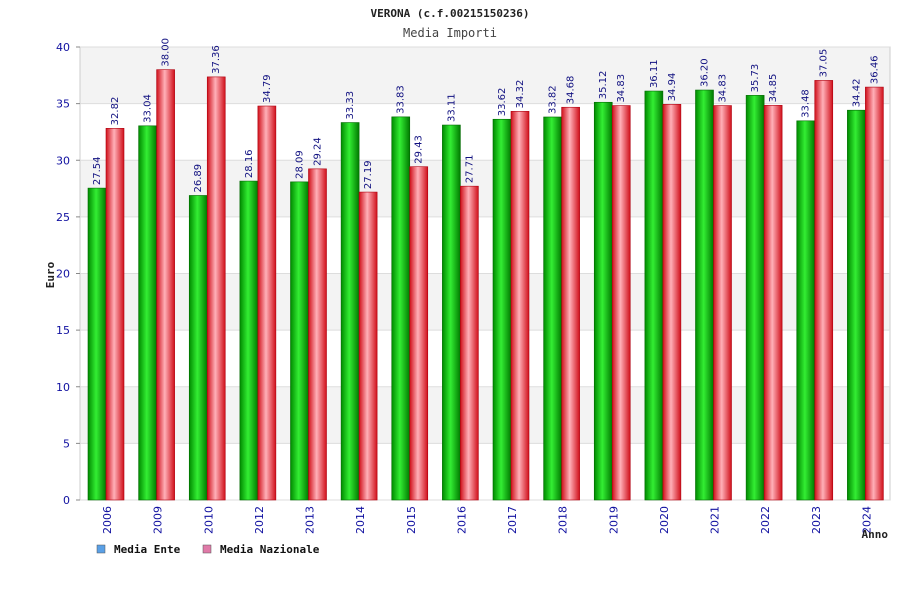 Image resolution: width=900 pixels, height=600 pixels. I want to click on y-tick-label: 40, so click(63, 47).